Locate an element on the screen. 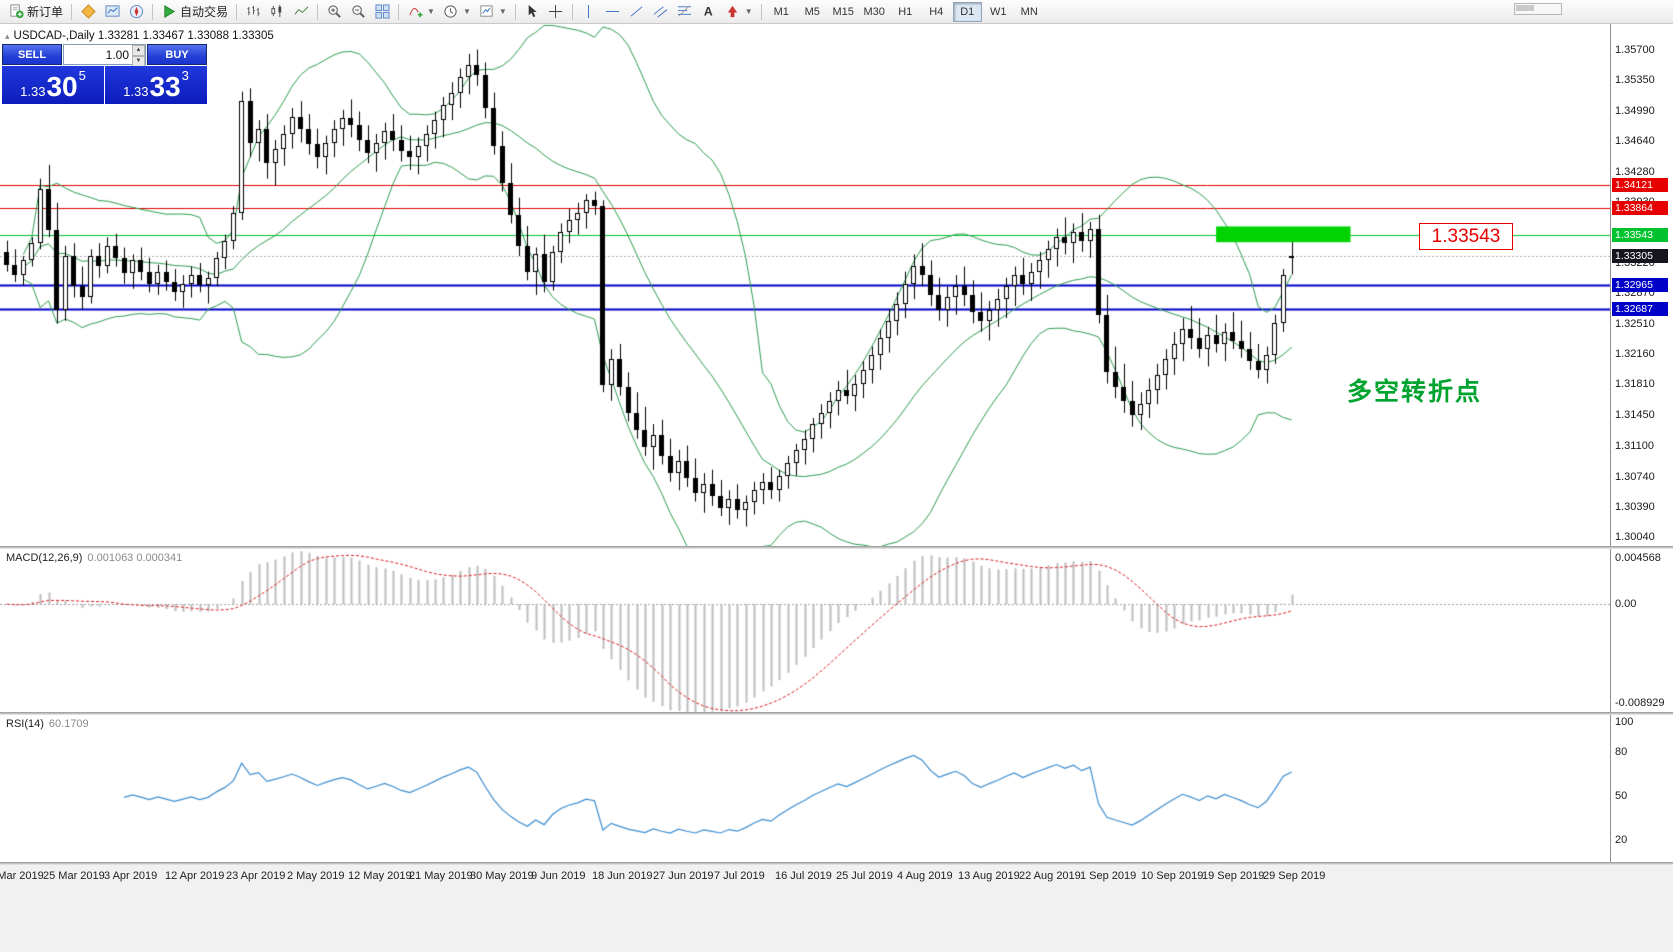 This screenshot has height=952, width=1673. autotrading-button: 自动交易 is located at coordinates (194, 12).